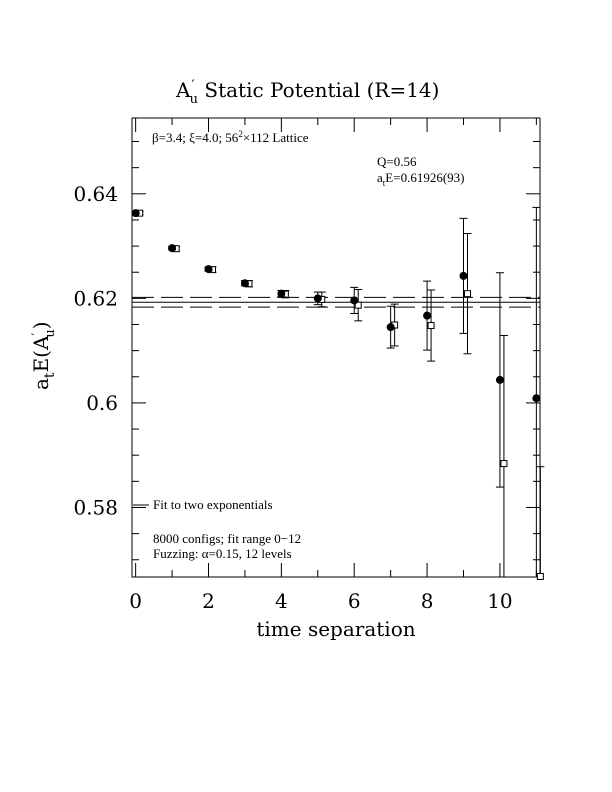 Image resolution: width=612 pixels, height=792 pixels. What do you see at coordinates (354, 601) in the screenshot?
I see `x-tick-label: 6` at bounding box center [354, 601].